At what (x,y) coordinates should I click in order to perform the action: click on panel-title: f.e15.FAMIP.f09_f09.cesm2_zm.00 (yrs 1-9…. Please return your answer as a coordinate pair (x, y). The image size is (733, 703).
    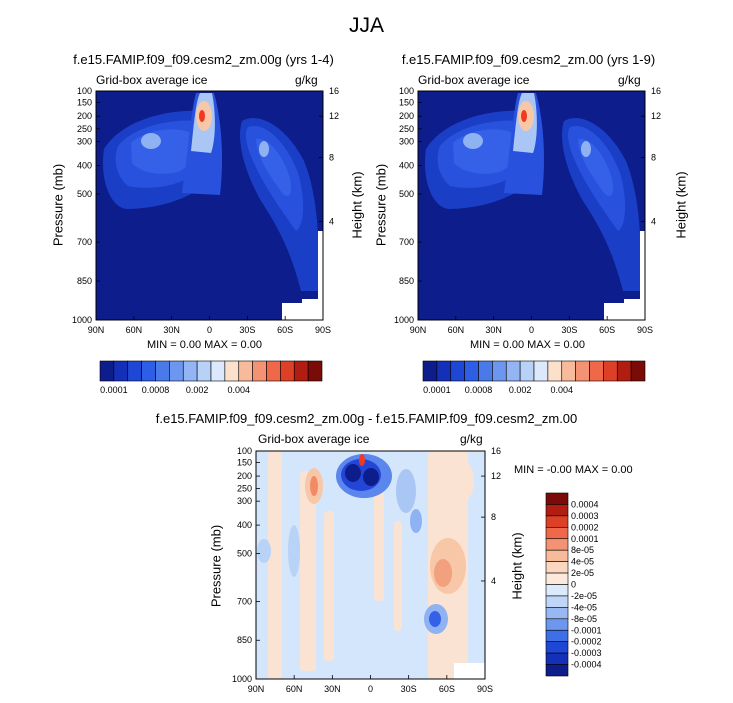
    Looking at the image, I should click on (528, 59).